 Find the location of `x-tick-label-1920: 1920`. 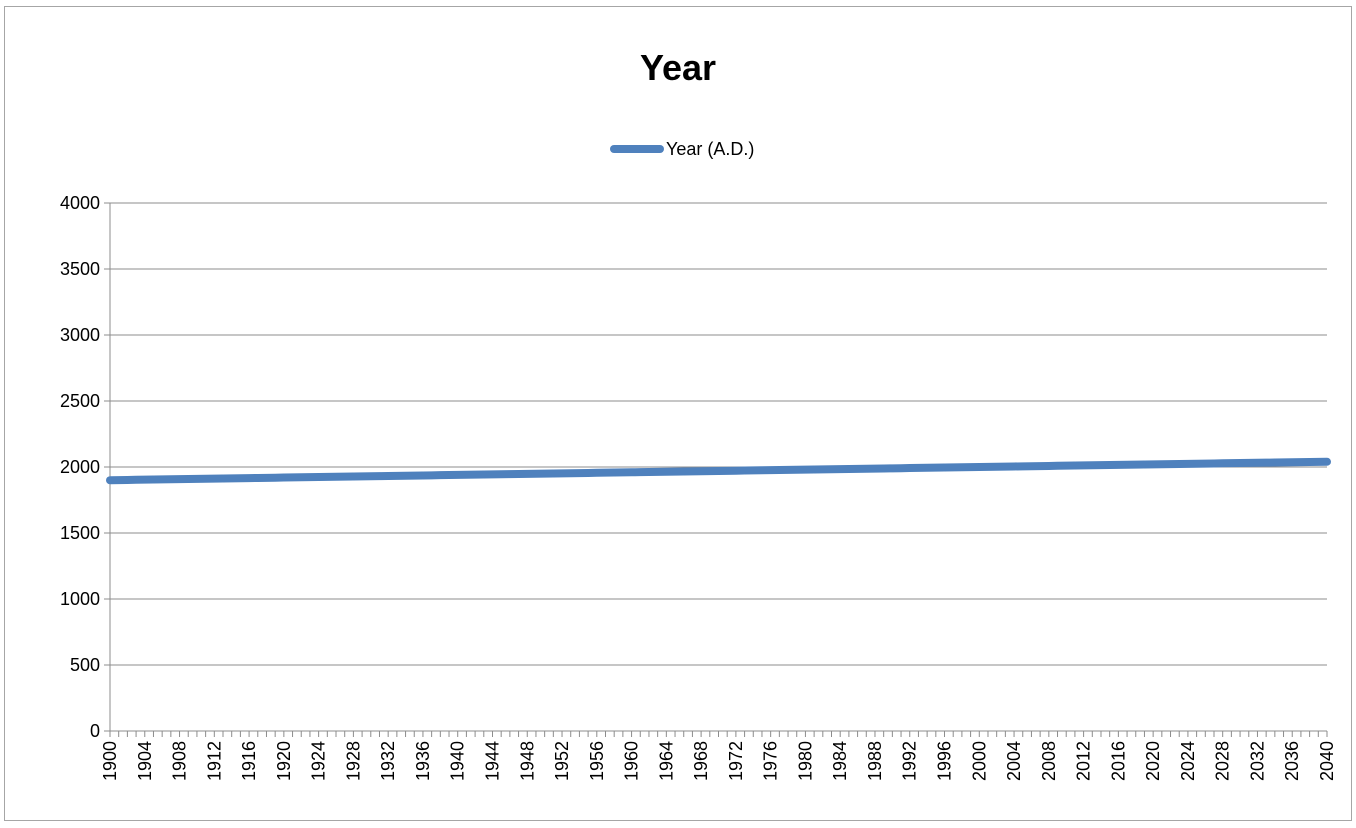

x-tick-label-1920: 1920 is located at coordinates (284, 761).